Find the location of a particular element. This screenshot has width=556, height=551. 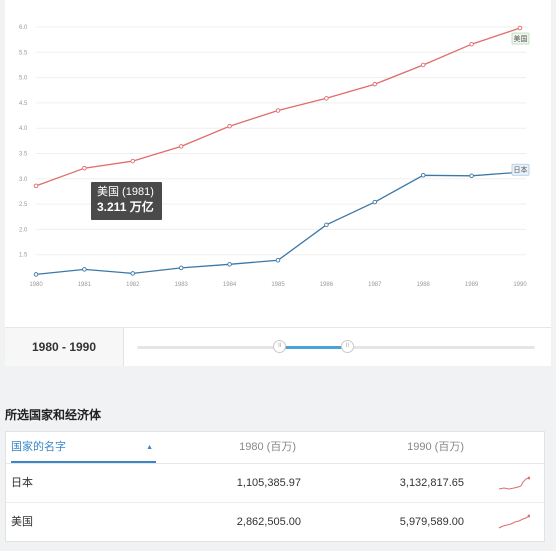

sort-by-name-header: 国家的名字 ▲ is located at coordinates (83, 447).